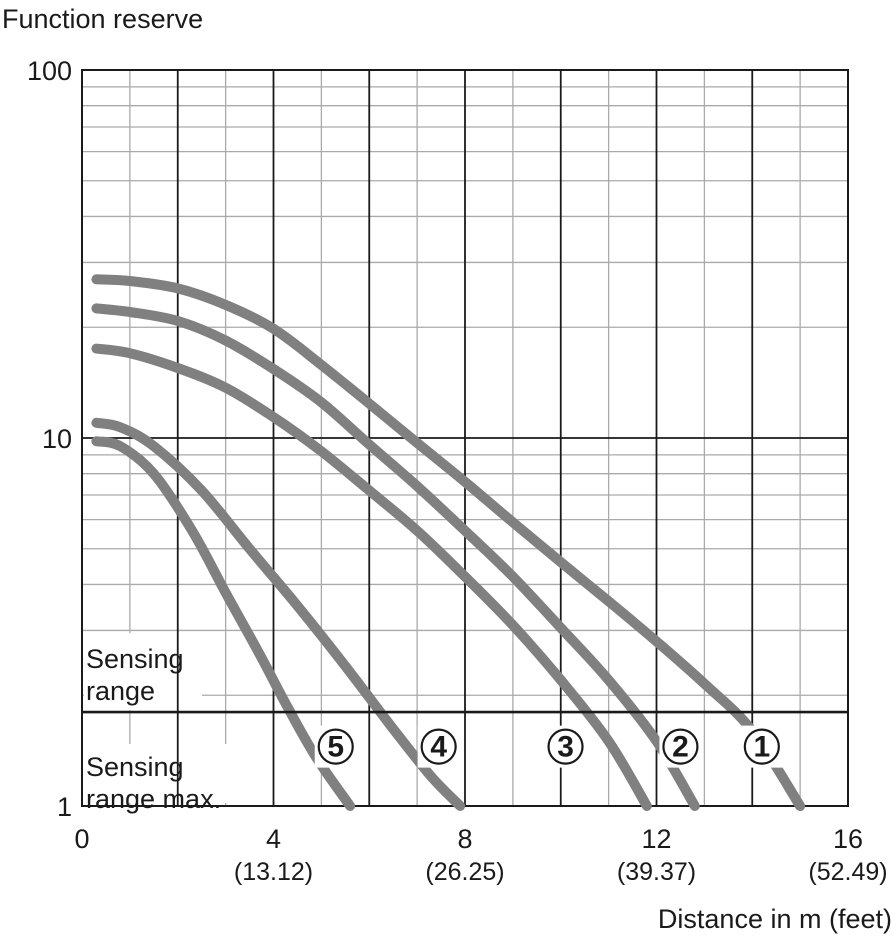 The height and width of the screenshot is (940, 896). Describe the element at coordinates (273, 839) in the screenshot. I see `x-tick-label: 4` at that location.